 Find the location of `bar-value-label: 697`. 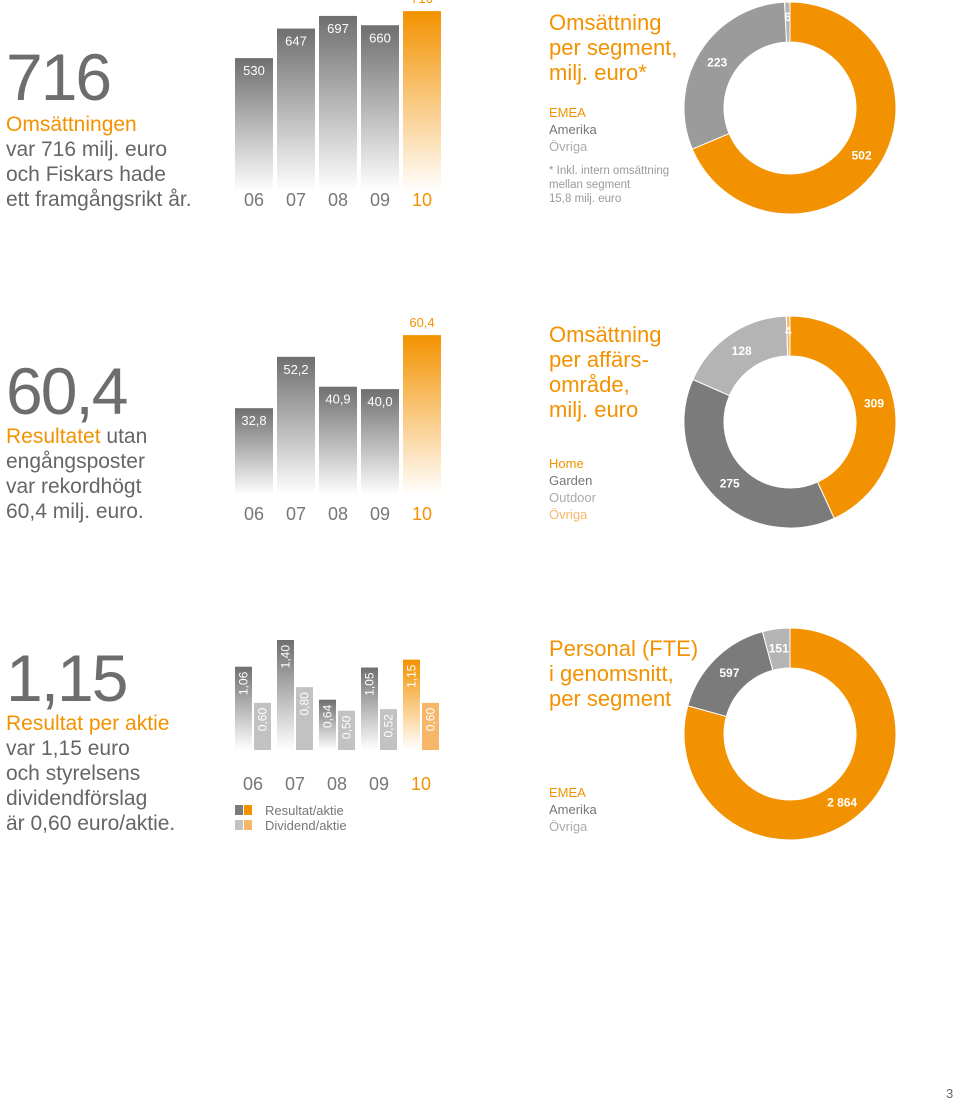

bar-value-label: 697 is located at coordinates (338, 28).